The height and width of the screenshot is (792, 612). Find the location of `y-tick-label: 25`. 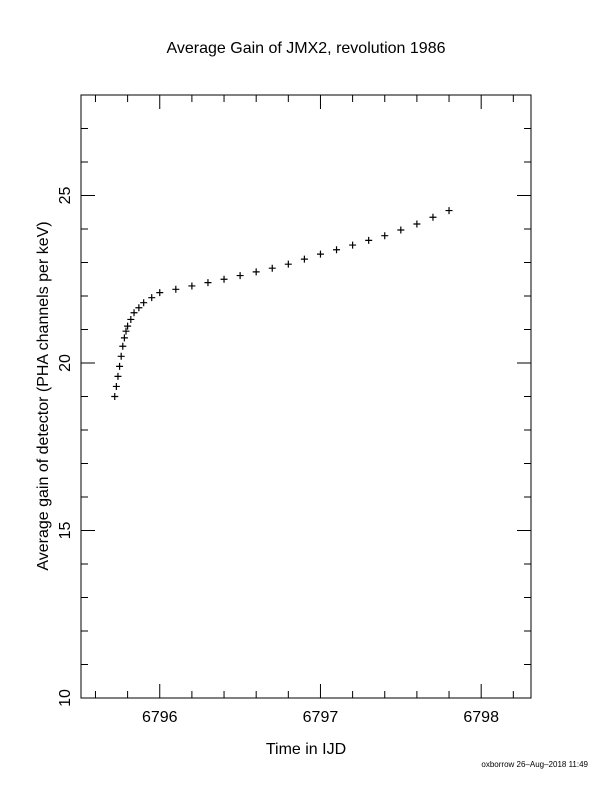

y-tick-label: 25 is located at coordinates (65, 196).